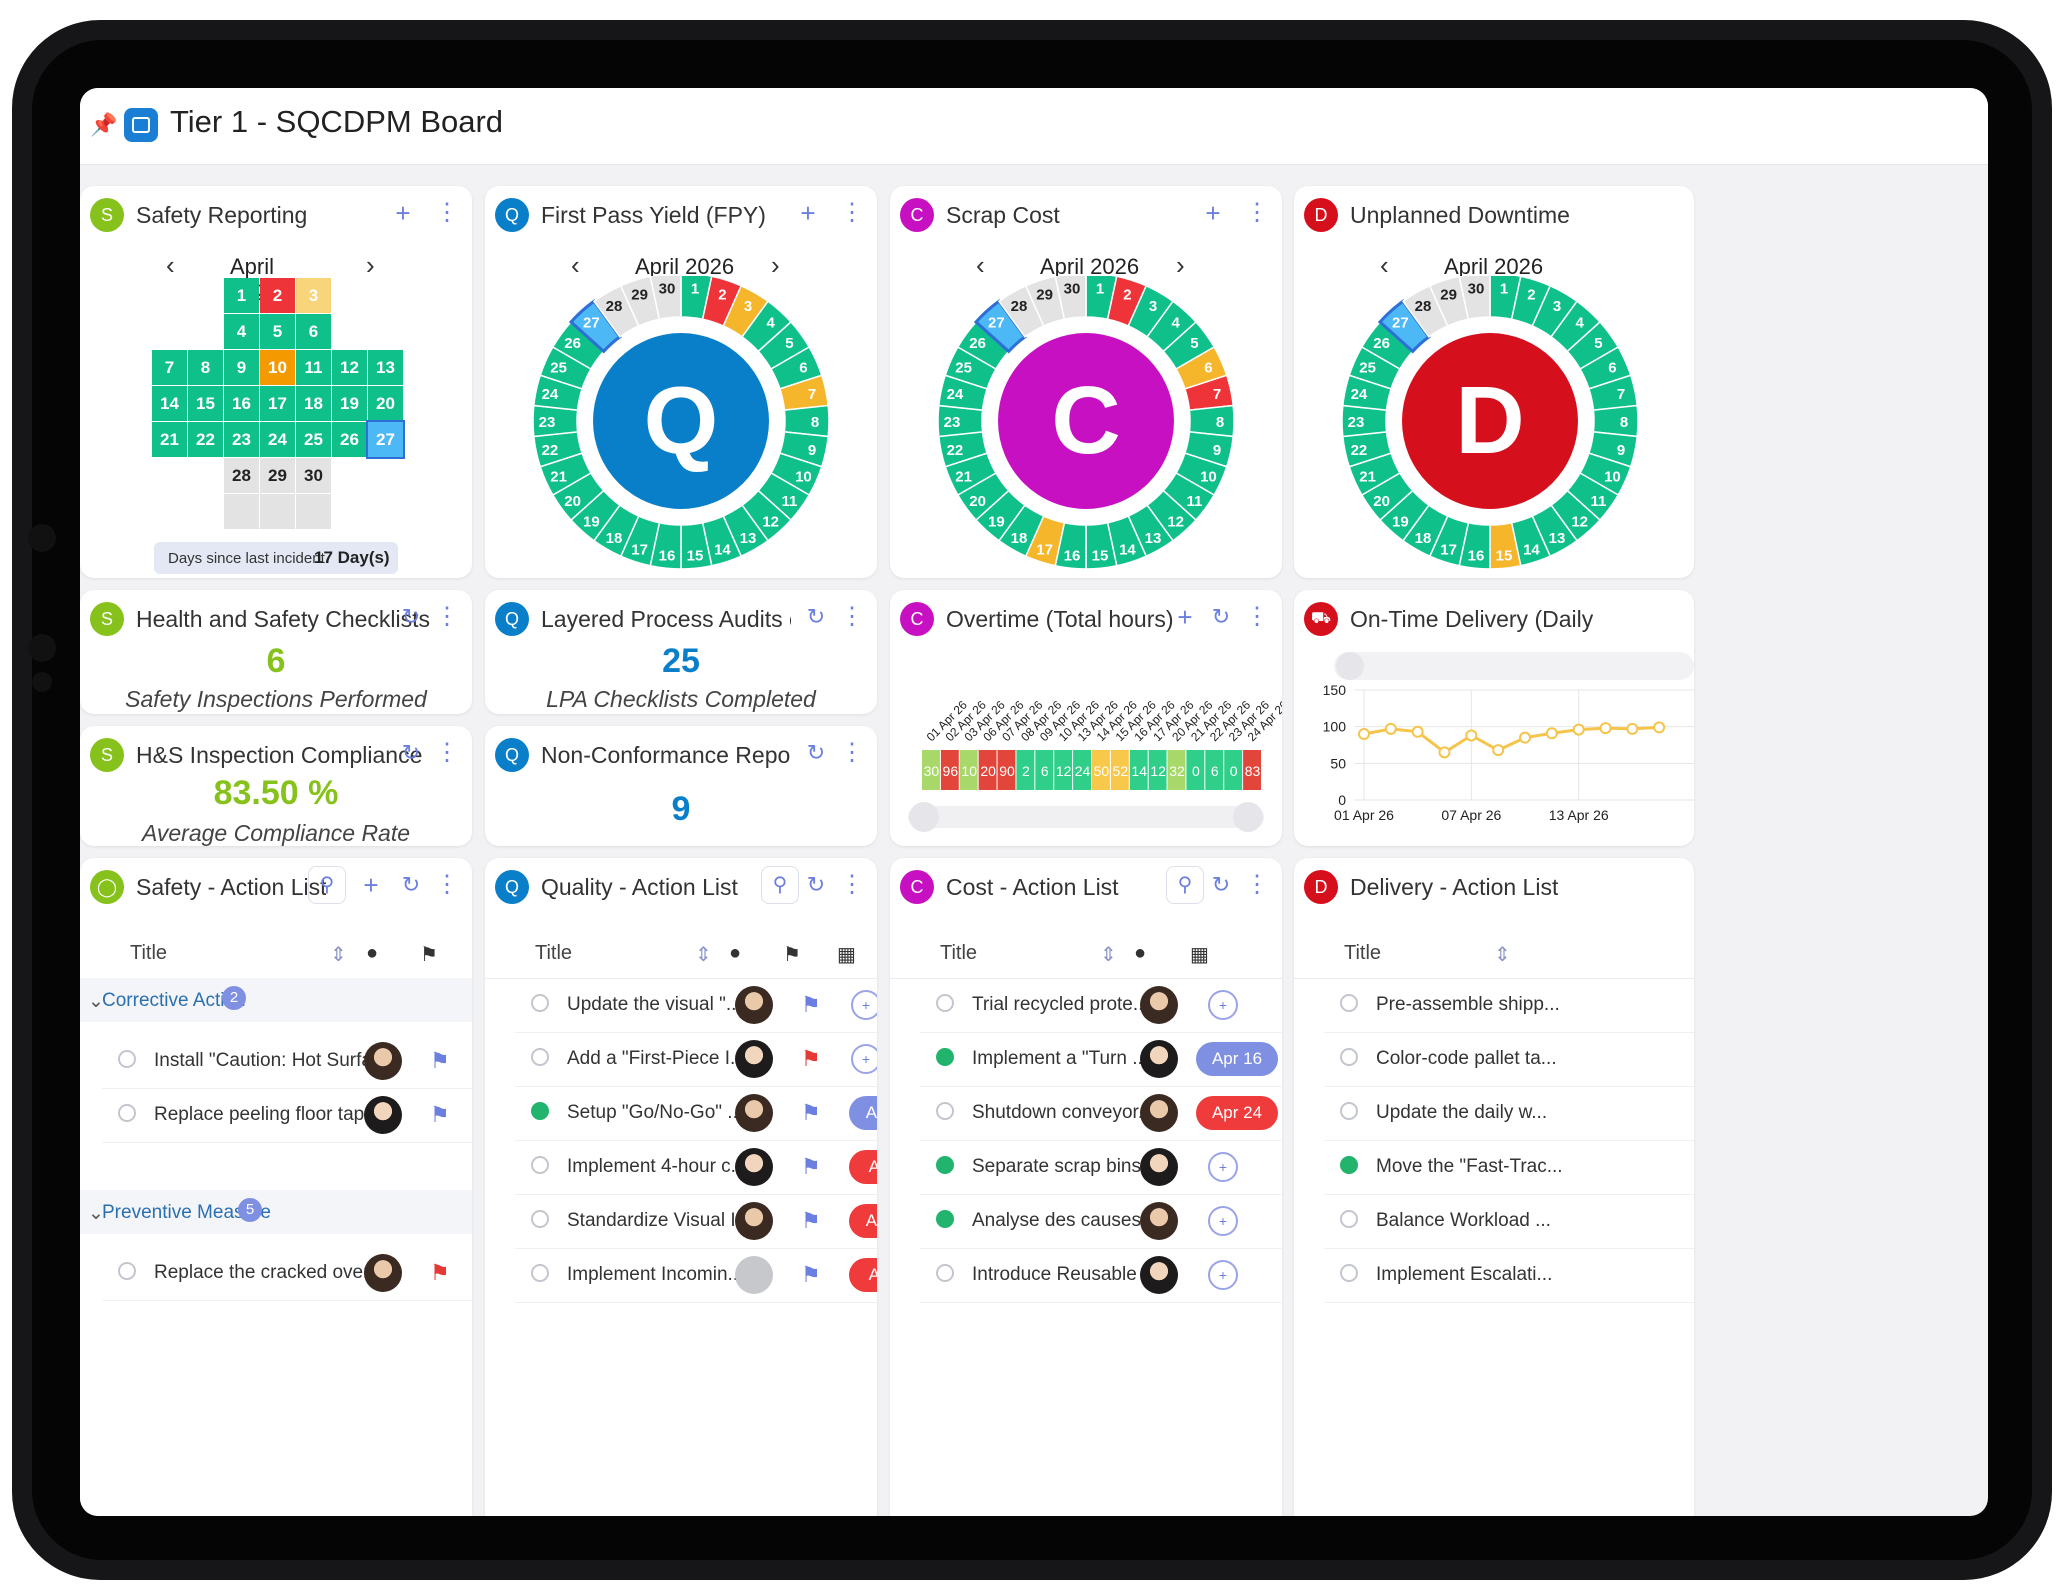 The width and height of the screenshot is (2063, 1593). Describe the element at coordinates (276, 1212) in the screenshot. I see `group-header: ⌄ Preventive Measure 5` at that location.